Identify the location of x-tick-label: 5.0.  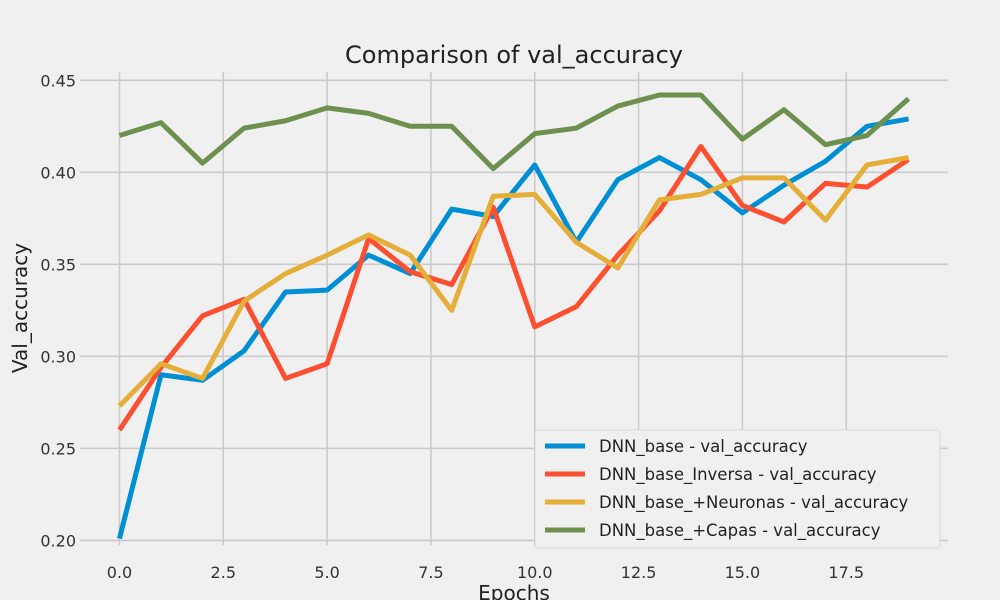
(326, 572).